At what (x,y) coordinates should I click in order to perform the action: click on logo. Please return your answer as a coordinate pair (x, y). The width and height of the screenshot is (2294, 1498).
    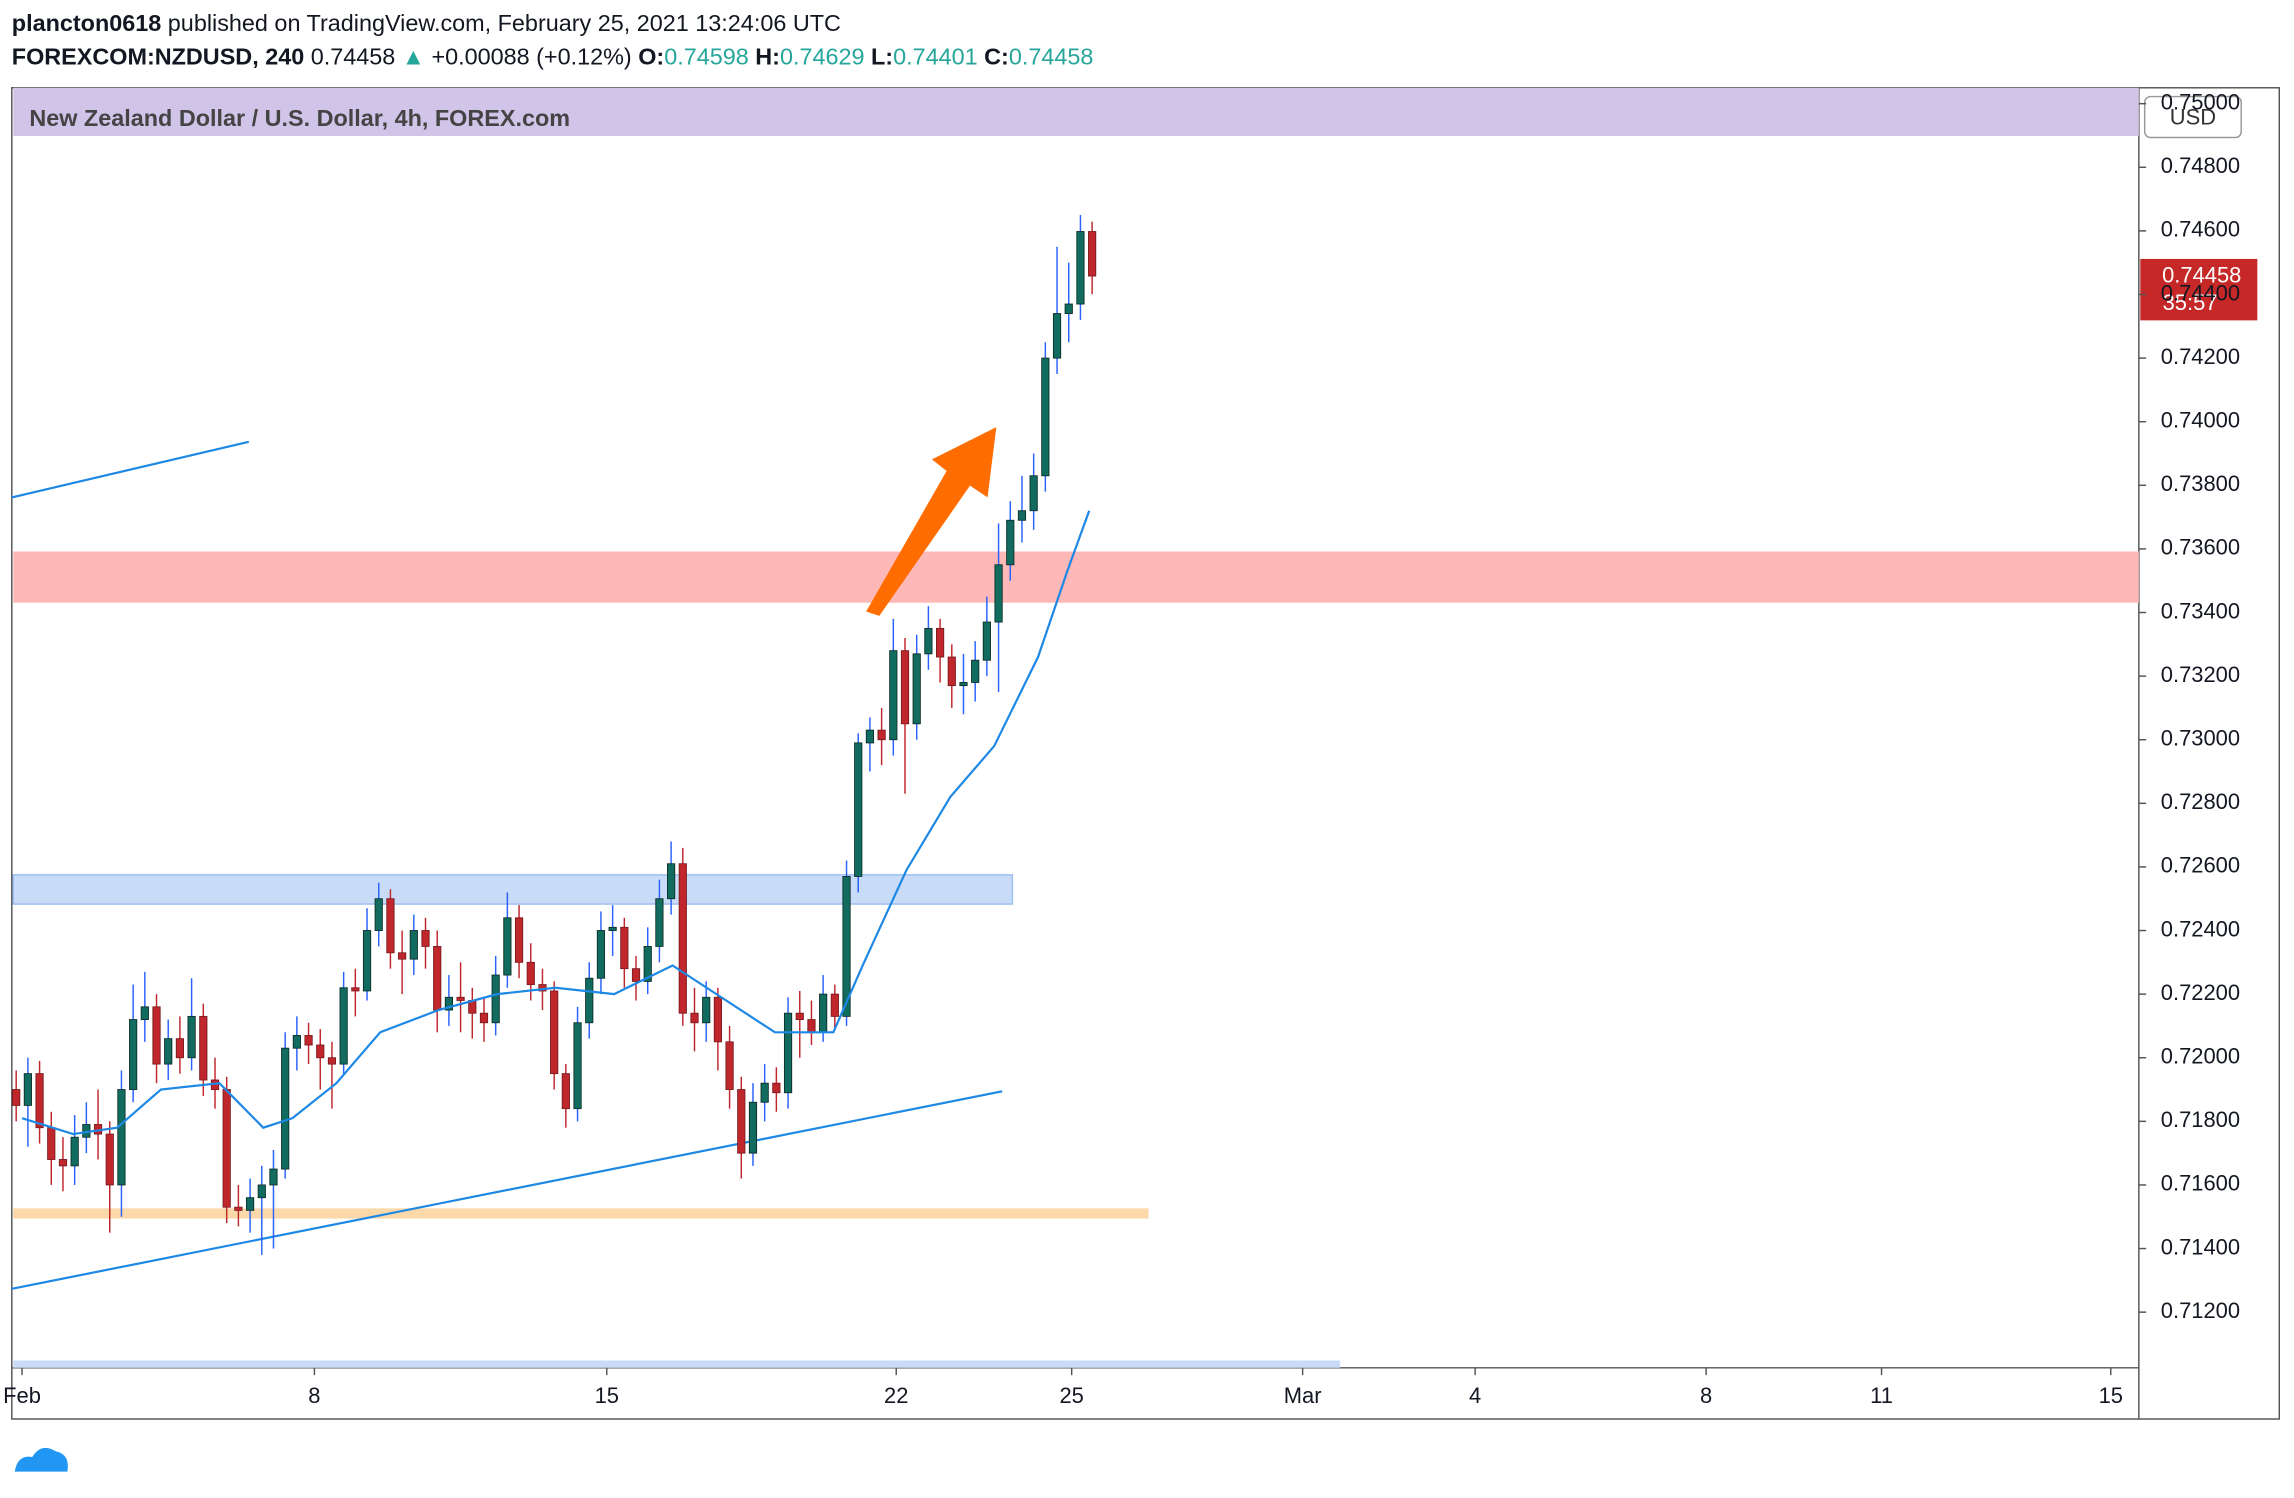
    Looking at the image, I should click on (41, 1459).